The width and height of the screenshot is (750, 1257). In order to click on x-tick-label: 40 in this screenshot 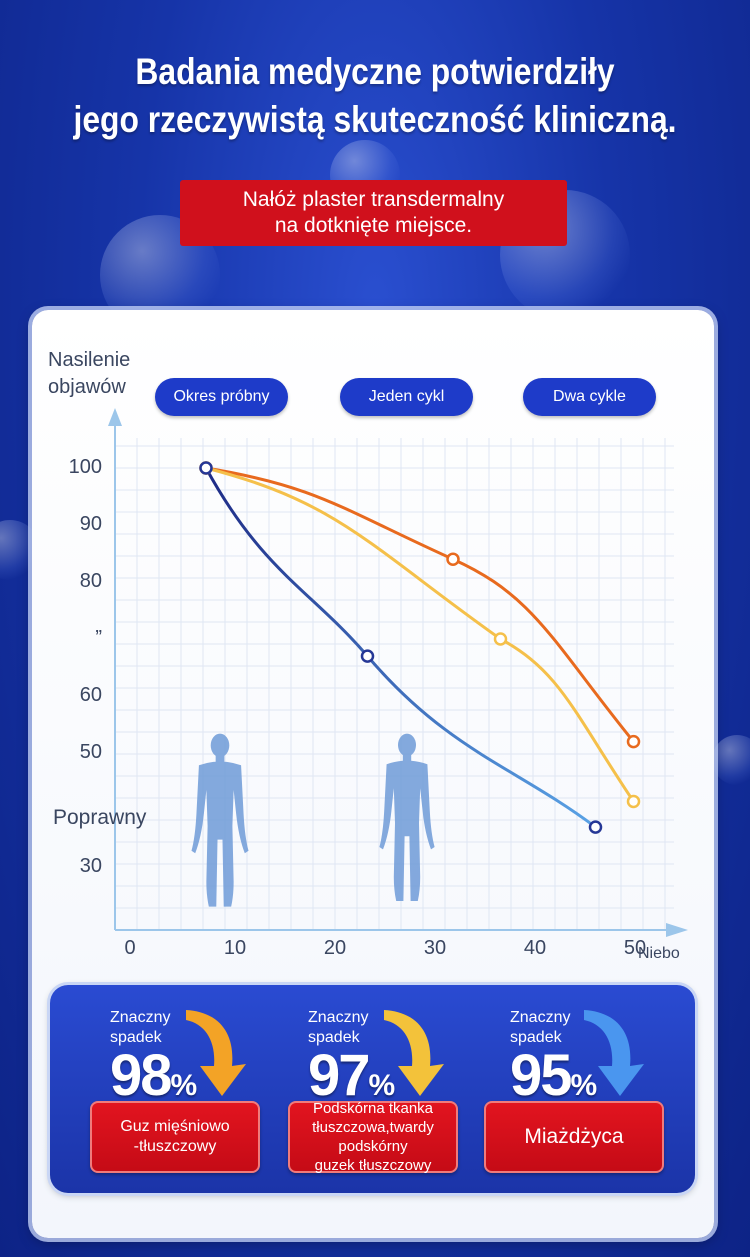, I will do `click(535, 948)`.